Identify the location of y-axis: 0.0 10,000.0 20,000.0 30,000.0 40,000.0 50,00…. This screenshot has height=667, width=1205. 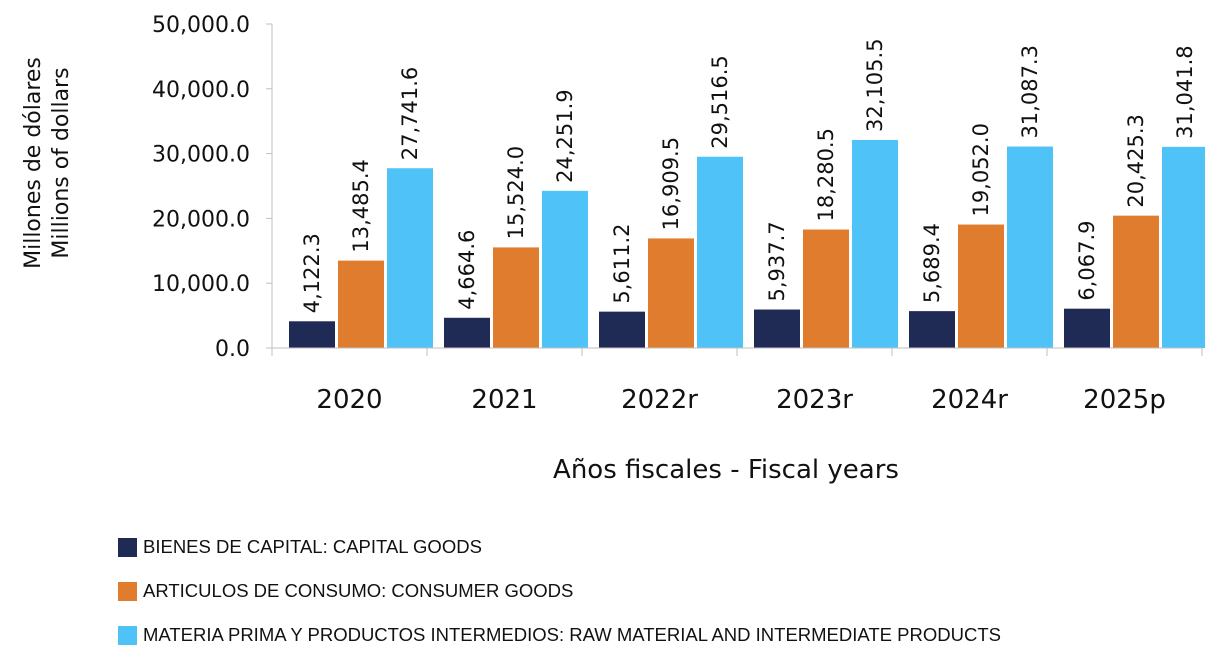
(212, 187).